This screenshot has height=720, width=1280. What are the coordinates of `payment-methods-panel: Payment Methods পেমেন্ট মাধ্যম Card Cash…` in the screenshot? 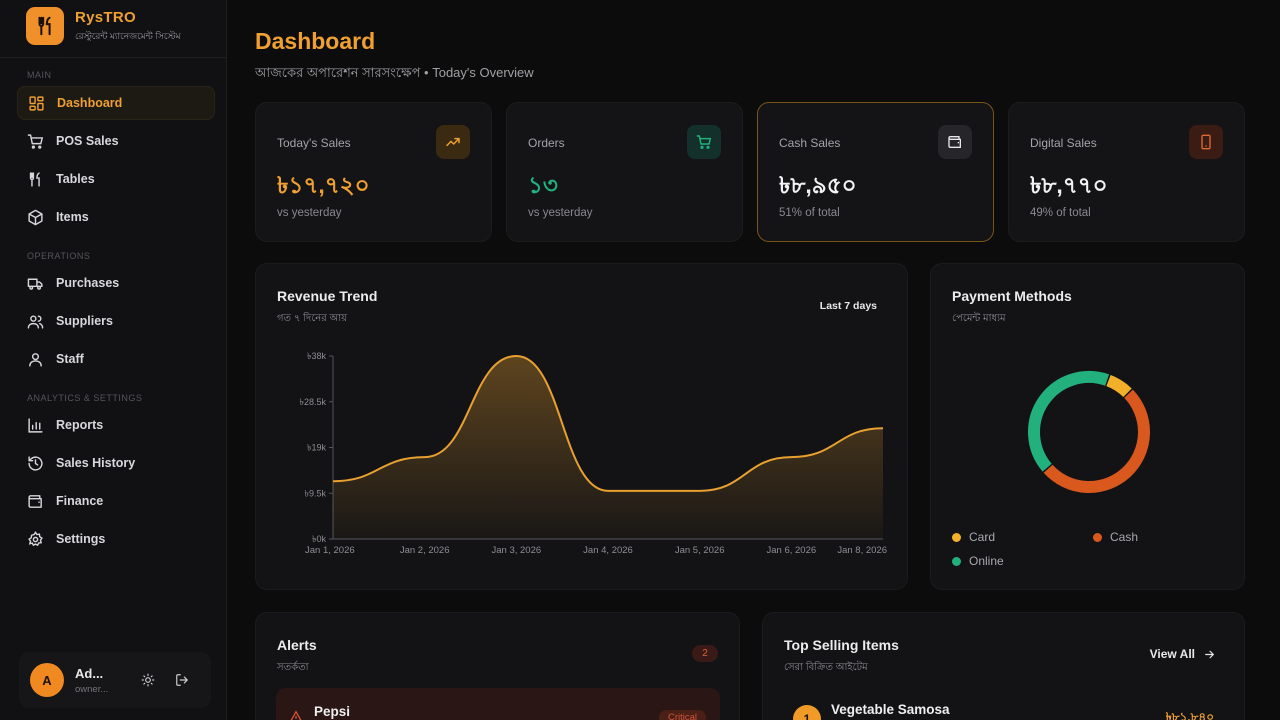 It's located at (1087, 426).